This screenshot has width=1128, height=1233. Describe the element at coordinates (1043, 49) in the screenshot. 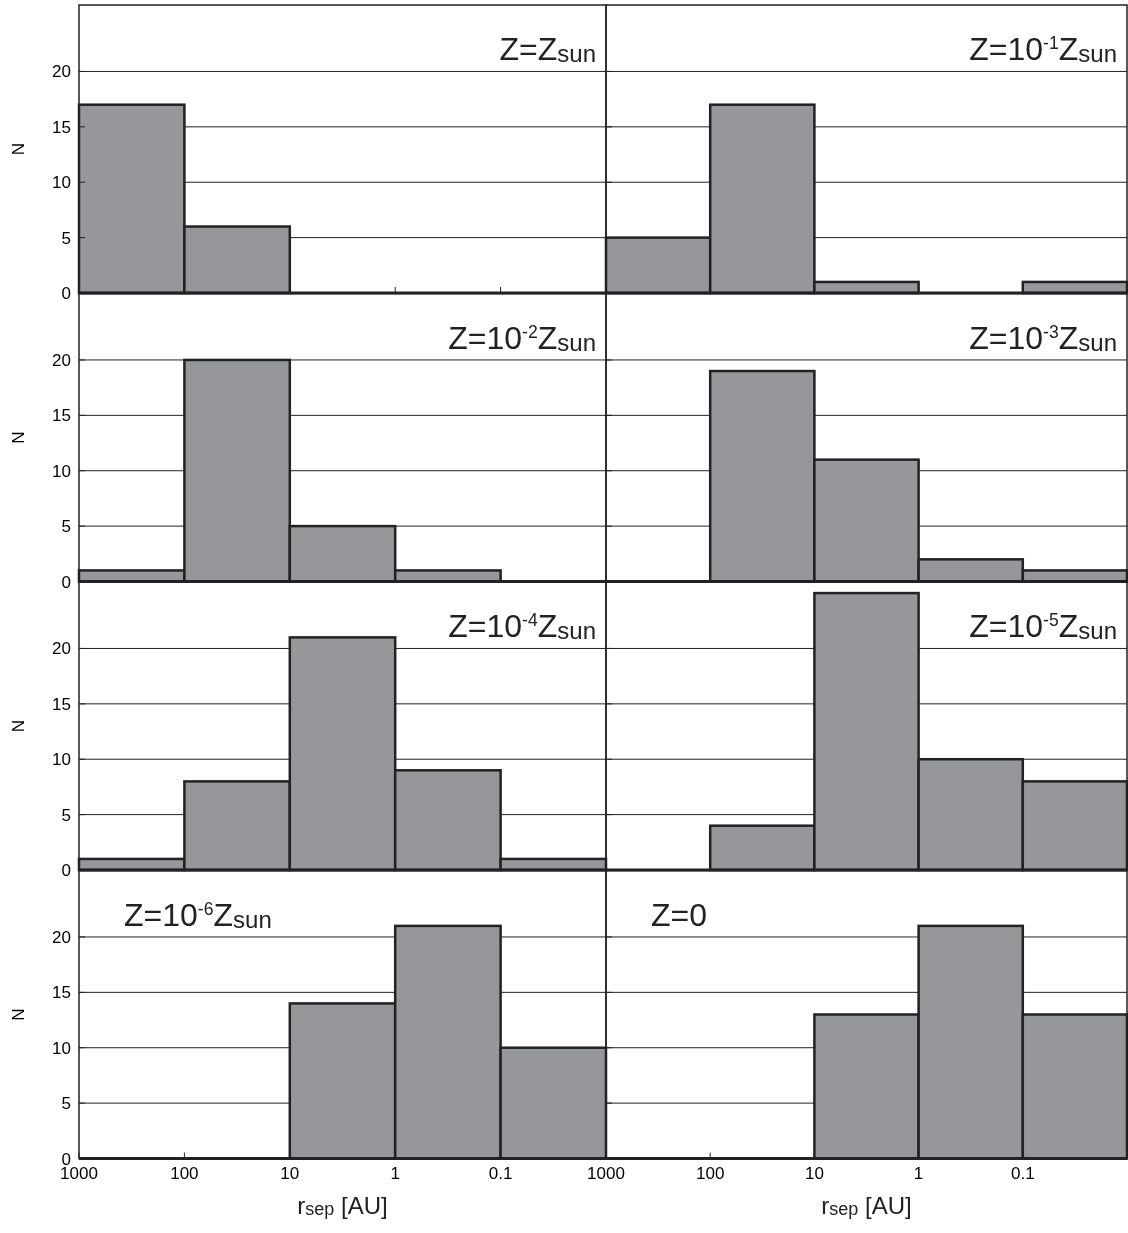

I see `text: Z=10$^{-1}$Zsun` at that location.